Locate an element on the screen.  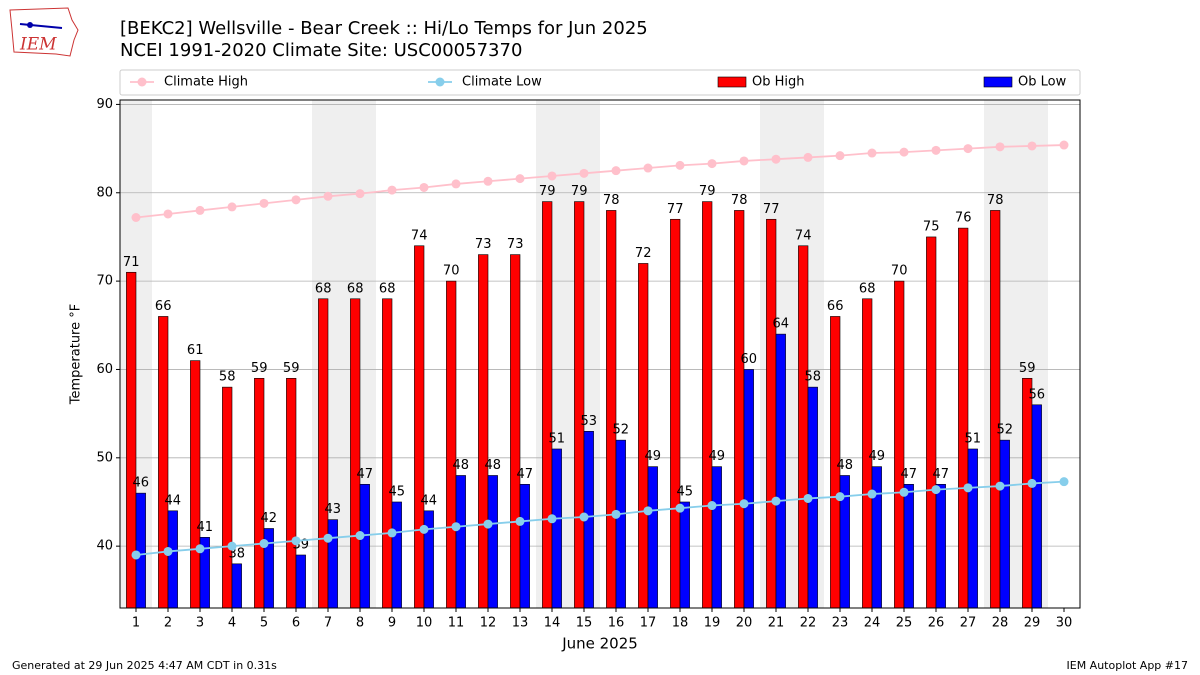
data-label: 78 is located at coordinates (995, 200).